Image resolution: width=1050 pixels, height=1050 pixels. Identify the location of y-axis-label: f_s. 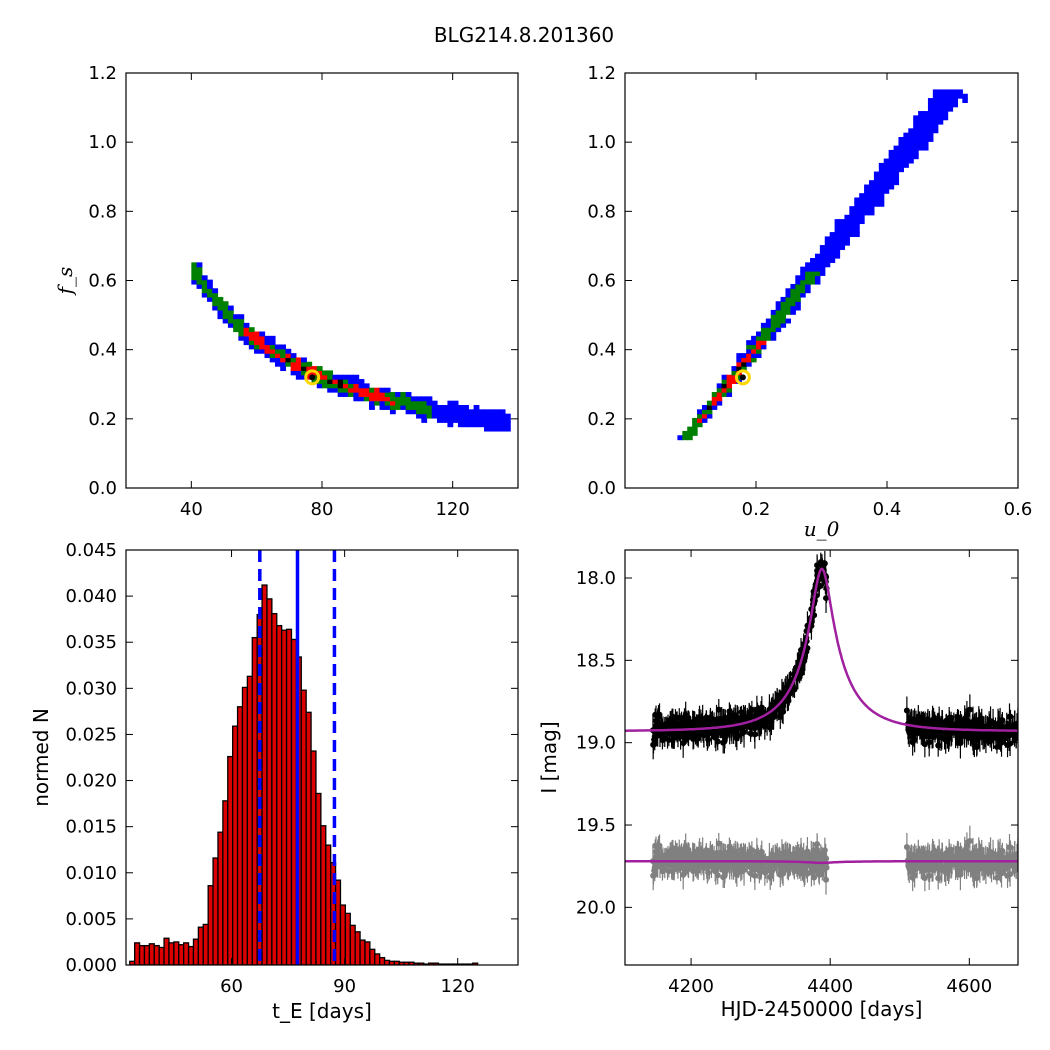
(65, 282).